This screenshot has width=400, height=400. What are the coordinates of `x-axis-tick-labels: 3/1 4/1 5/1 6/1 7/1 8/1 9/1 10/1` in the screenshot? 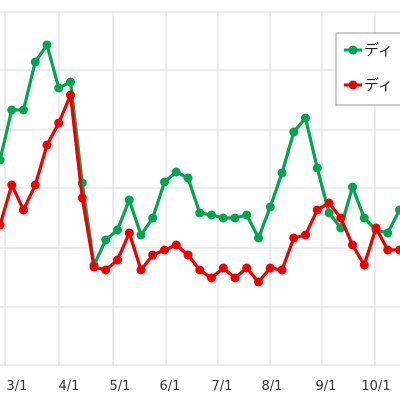 It's located at (199, 386).